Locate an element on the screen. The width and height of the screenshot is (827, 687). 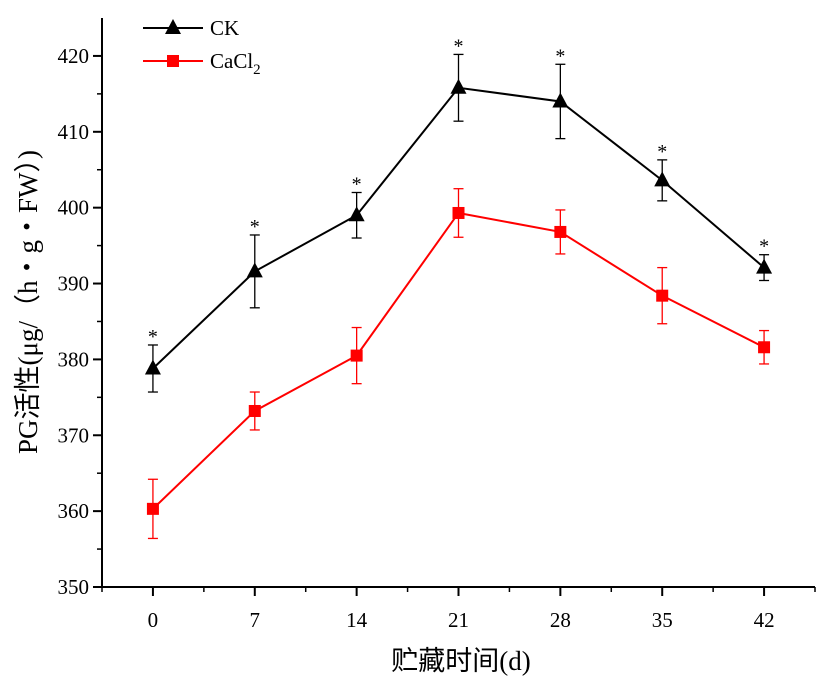
y-tick-label: 400 is located at coordinates (74, 208).